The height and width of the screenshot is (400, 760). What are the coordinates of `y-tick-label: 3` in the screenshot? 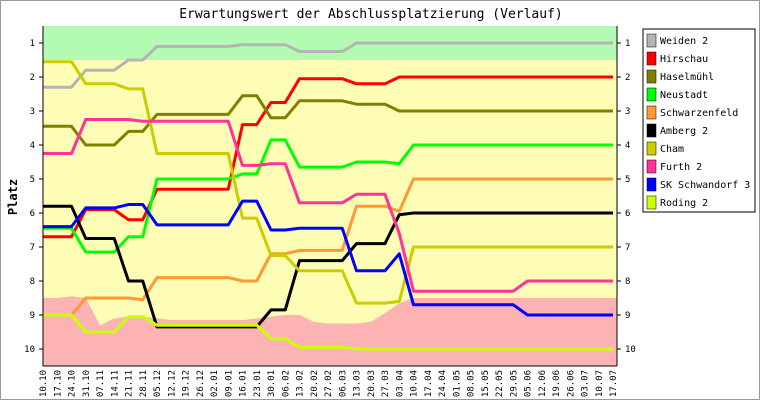 It's located at (32, 112).